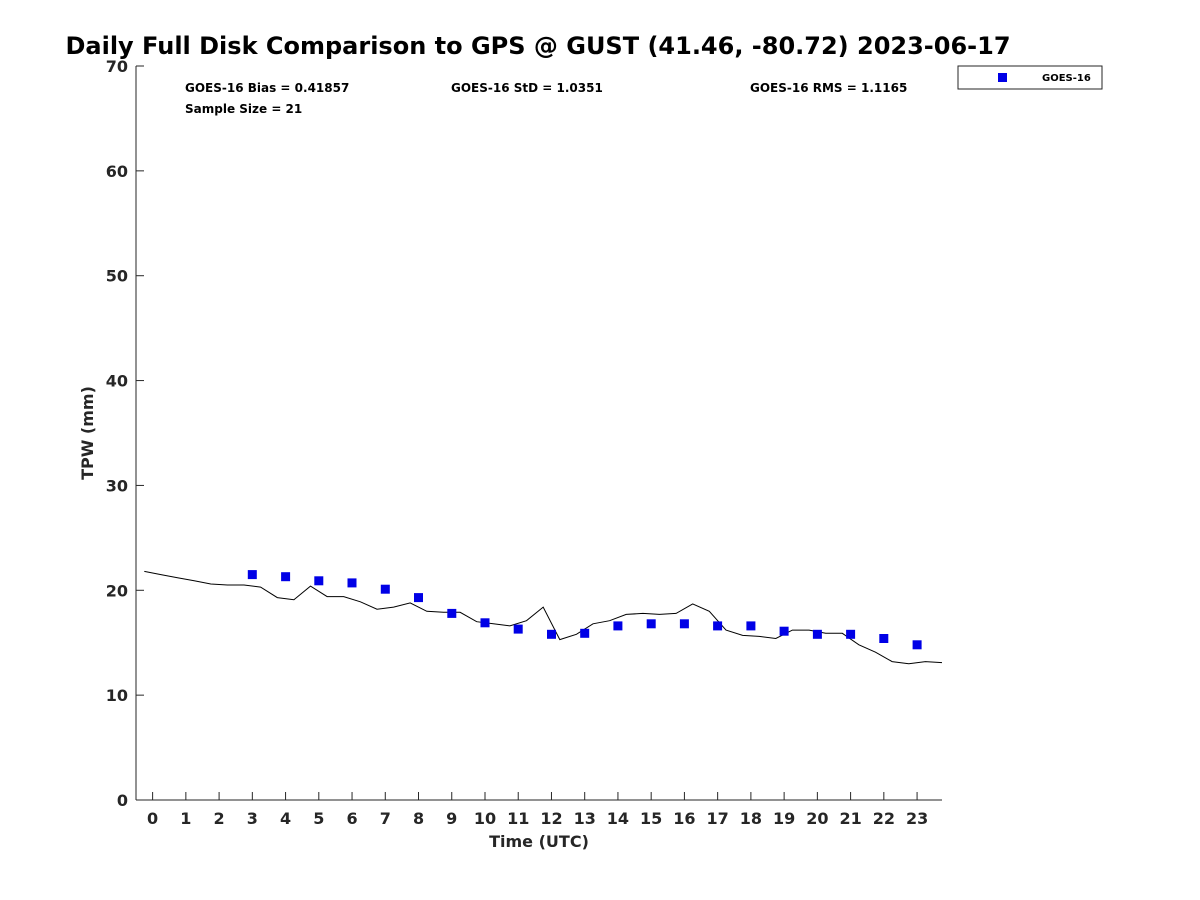  Describe the element at coordinates (117, 66) in the screenshot. I see `y-tick-label: 70` at that location.